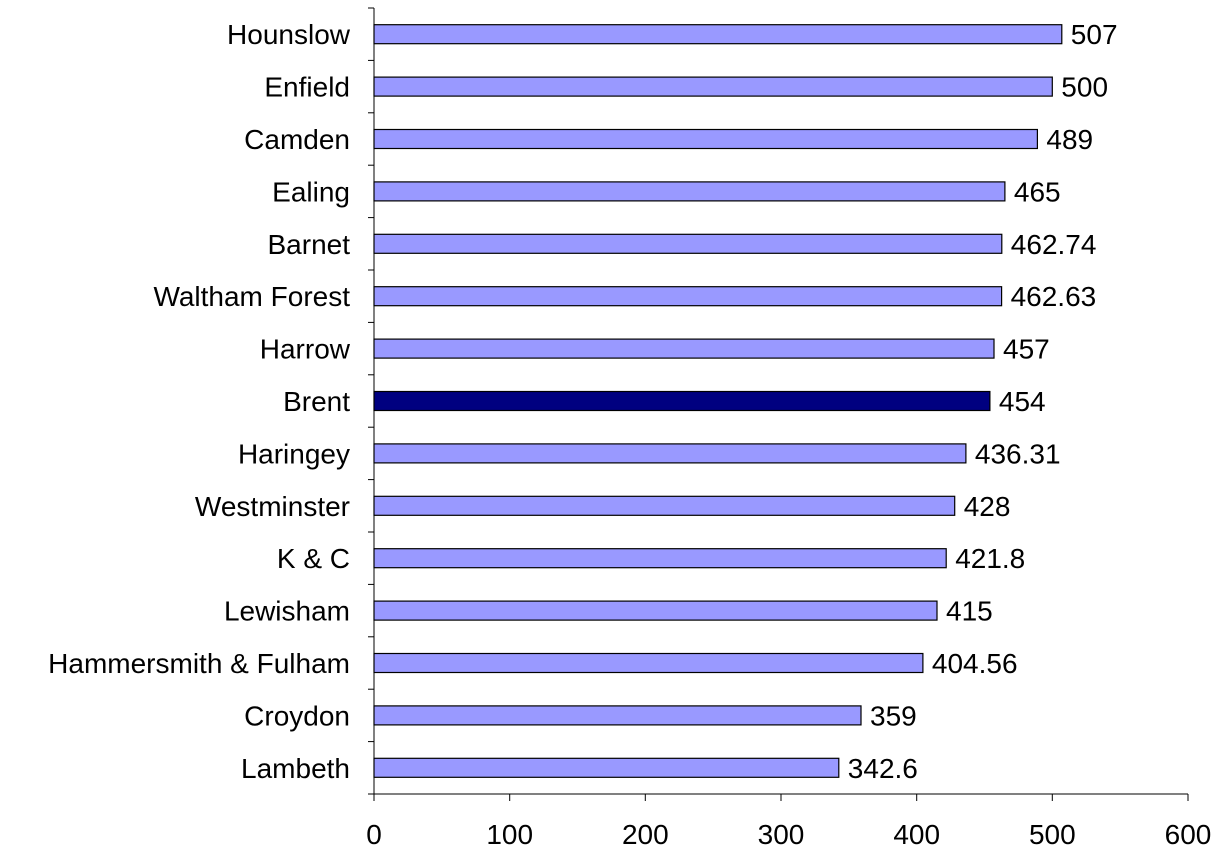  I want to click on data-label: 359, so click(893, 715).